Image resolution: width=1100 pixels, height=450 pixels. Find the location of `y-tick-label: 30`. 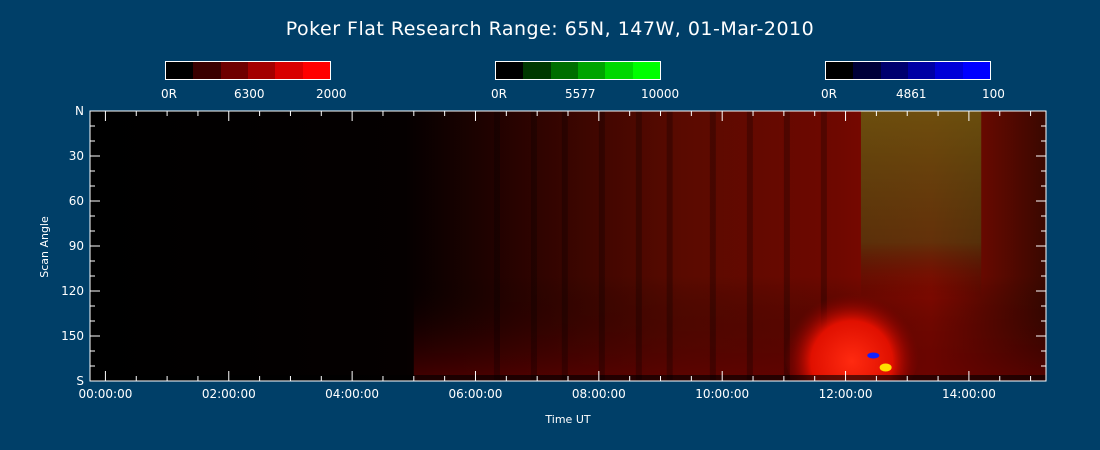

y-tick-label: 30 is located at coordinates (76, 156).